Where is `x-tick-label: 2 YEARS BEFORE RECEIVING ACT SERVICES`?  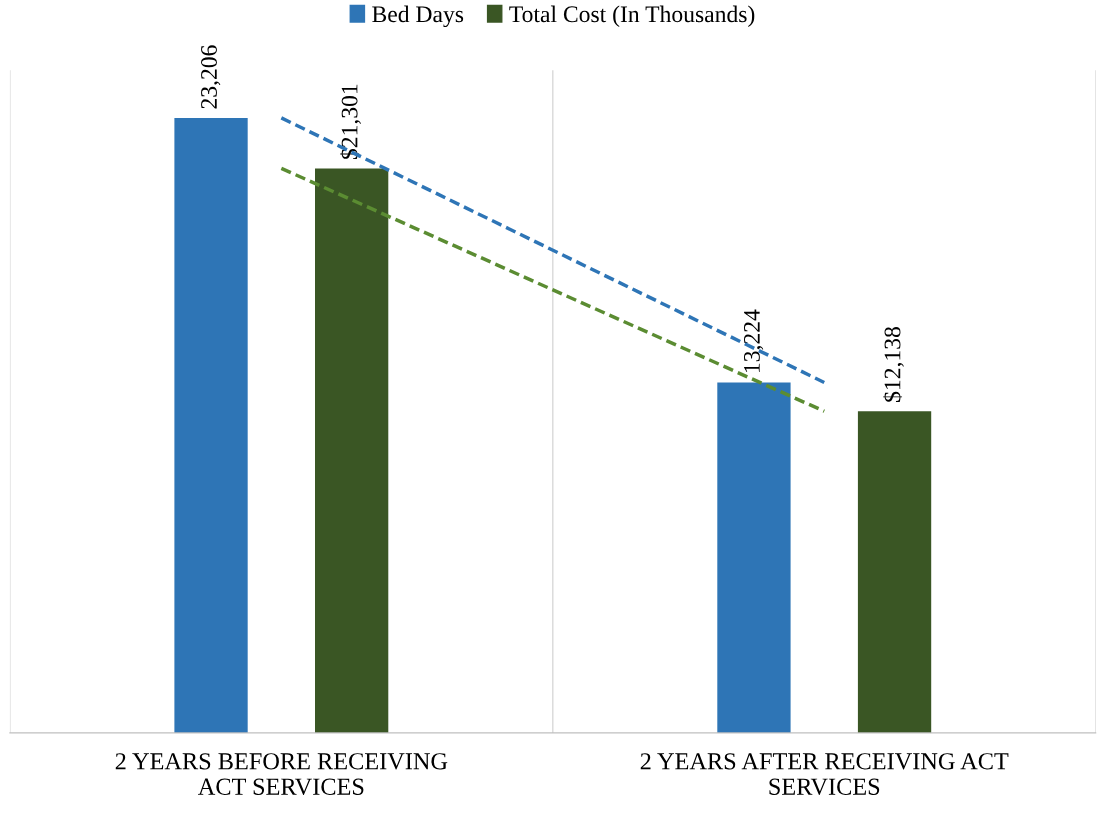 x-tick-label: 2 YEARS BEFORE RECEIVING ACT SERVICES is located at coordinates (281, 774).